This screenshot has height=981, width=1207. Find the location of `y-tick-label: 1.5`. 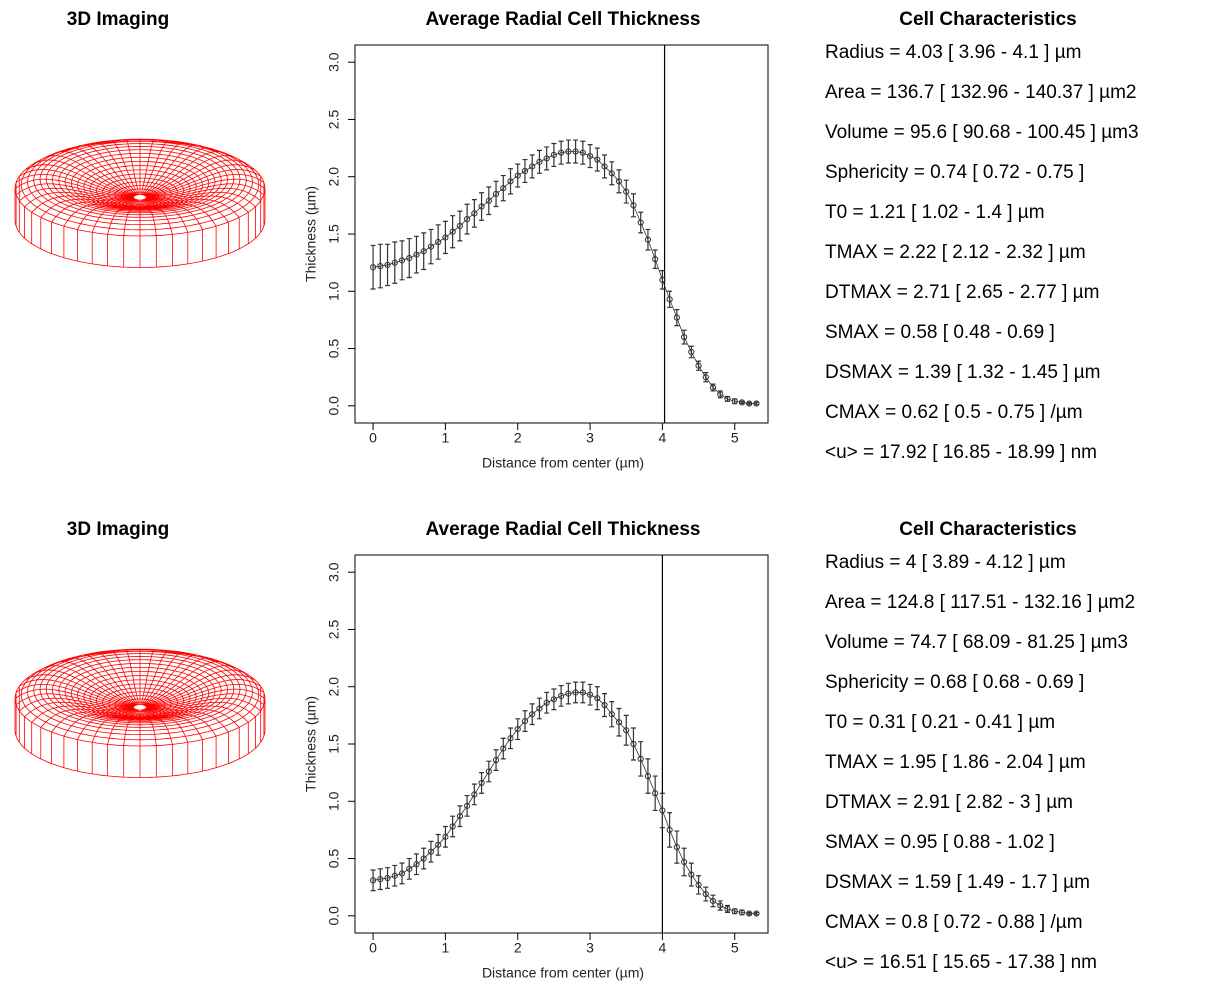

y-tick-label: 1.5 is located at coordinates (334, 744).